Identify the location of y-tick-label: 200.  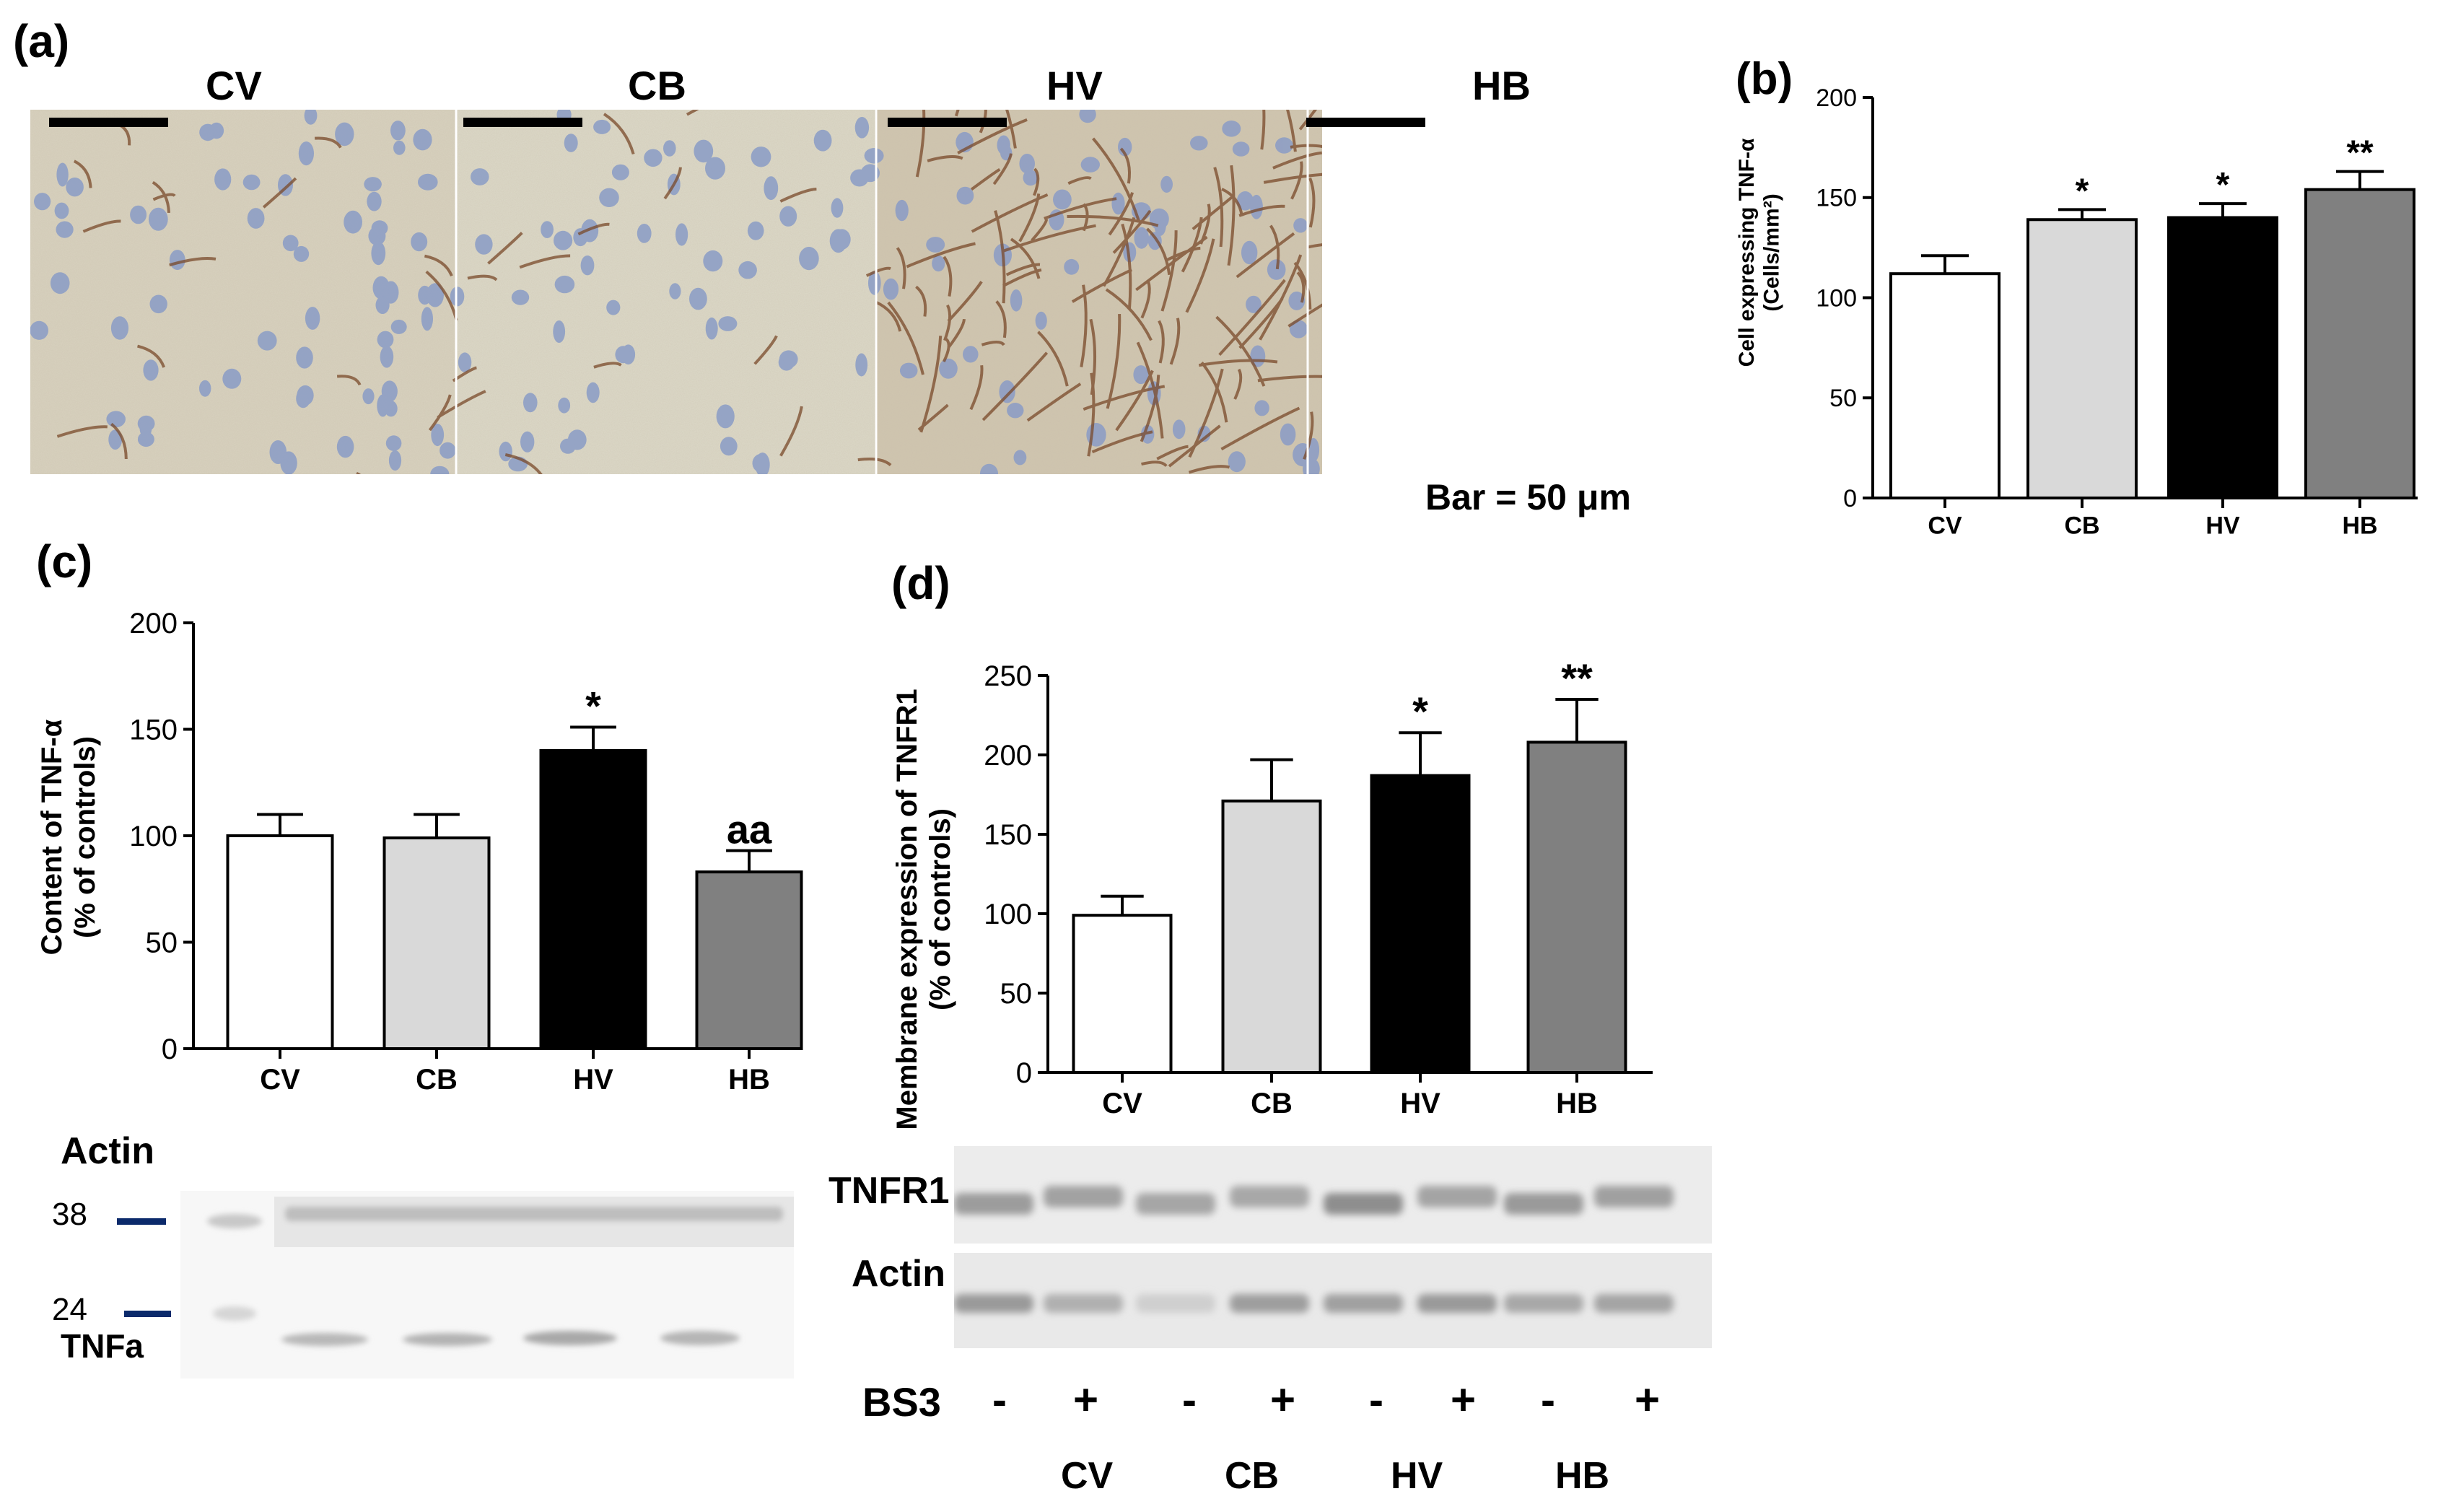
(153, 623).